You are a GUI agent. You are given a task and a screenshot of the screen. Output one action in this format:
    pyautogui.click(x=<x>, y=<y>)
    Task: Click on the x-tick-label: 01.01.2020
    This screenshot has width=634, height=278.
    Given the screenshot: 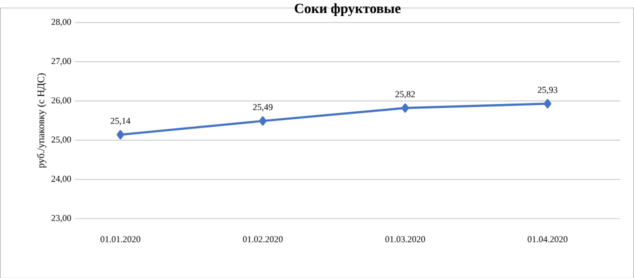 What is the action you would take?
    pyautogui.click(x=120, y=239)
    